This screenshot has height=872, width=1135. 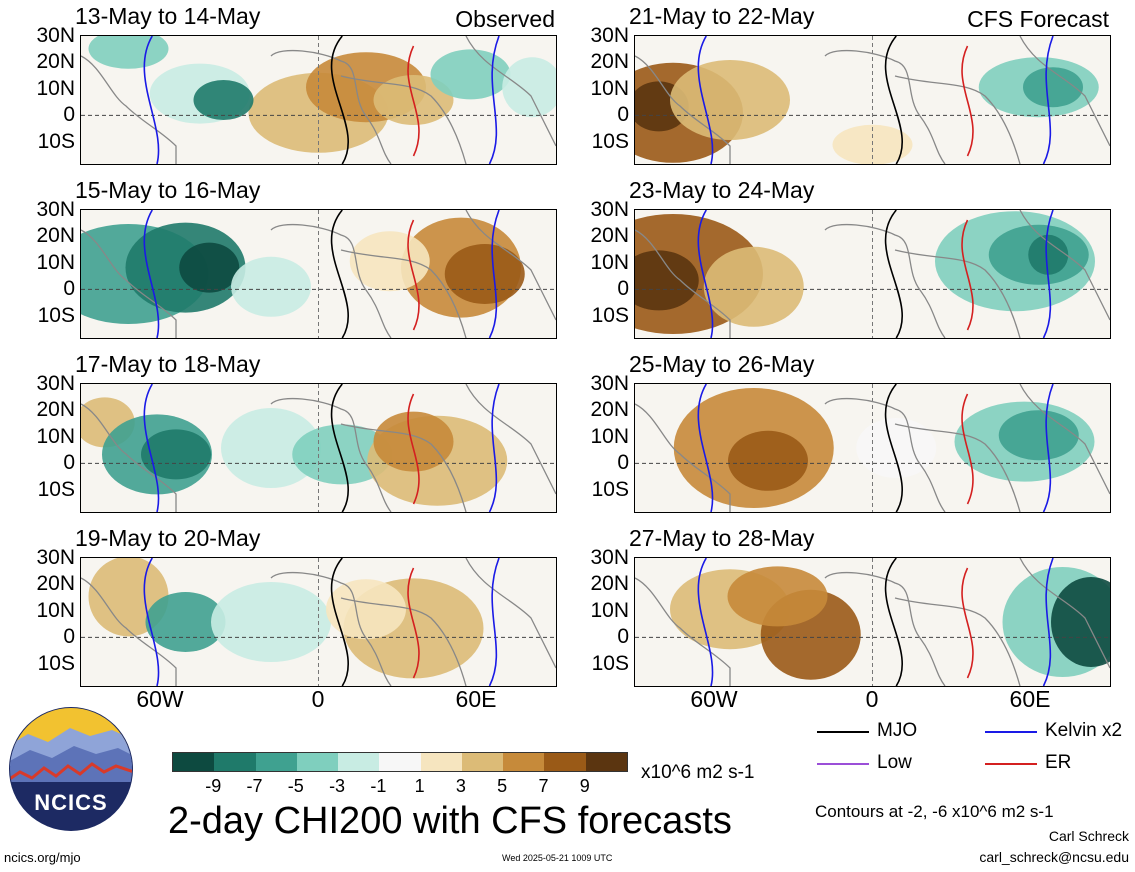 I want to click on legend-er-line, so click(x=1011, y=764).